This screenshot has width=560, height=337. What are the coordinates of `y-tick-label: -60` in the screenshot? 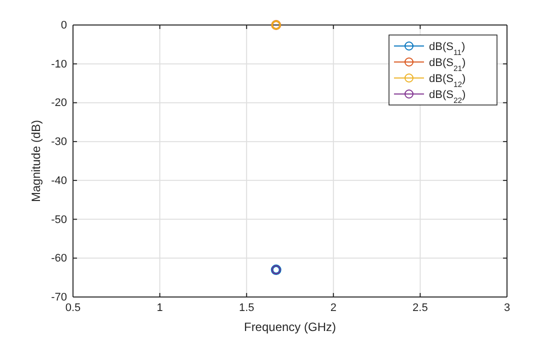 It's located at (59, 258).